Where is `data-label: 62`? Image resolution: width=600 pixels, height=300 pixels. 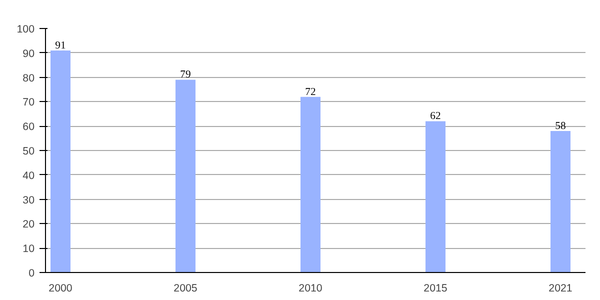 data-label: 62 is located at coordinates (435, 116).